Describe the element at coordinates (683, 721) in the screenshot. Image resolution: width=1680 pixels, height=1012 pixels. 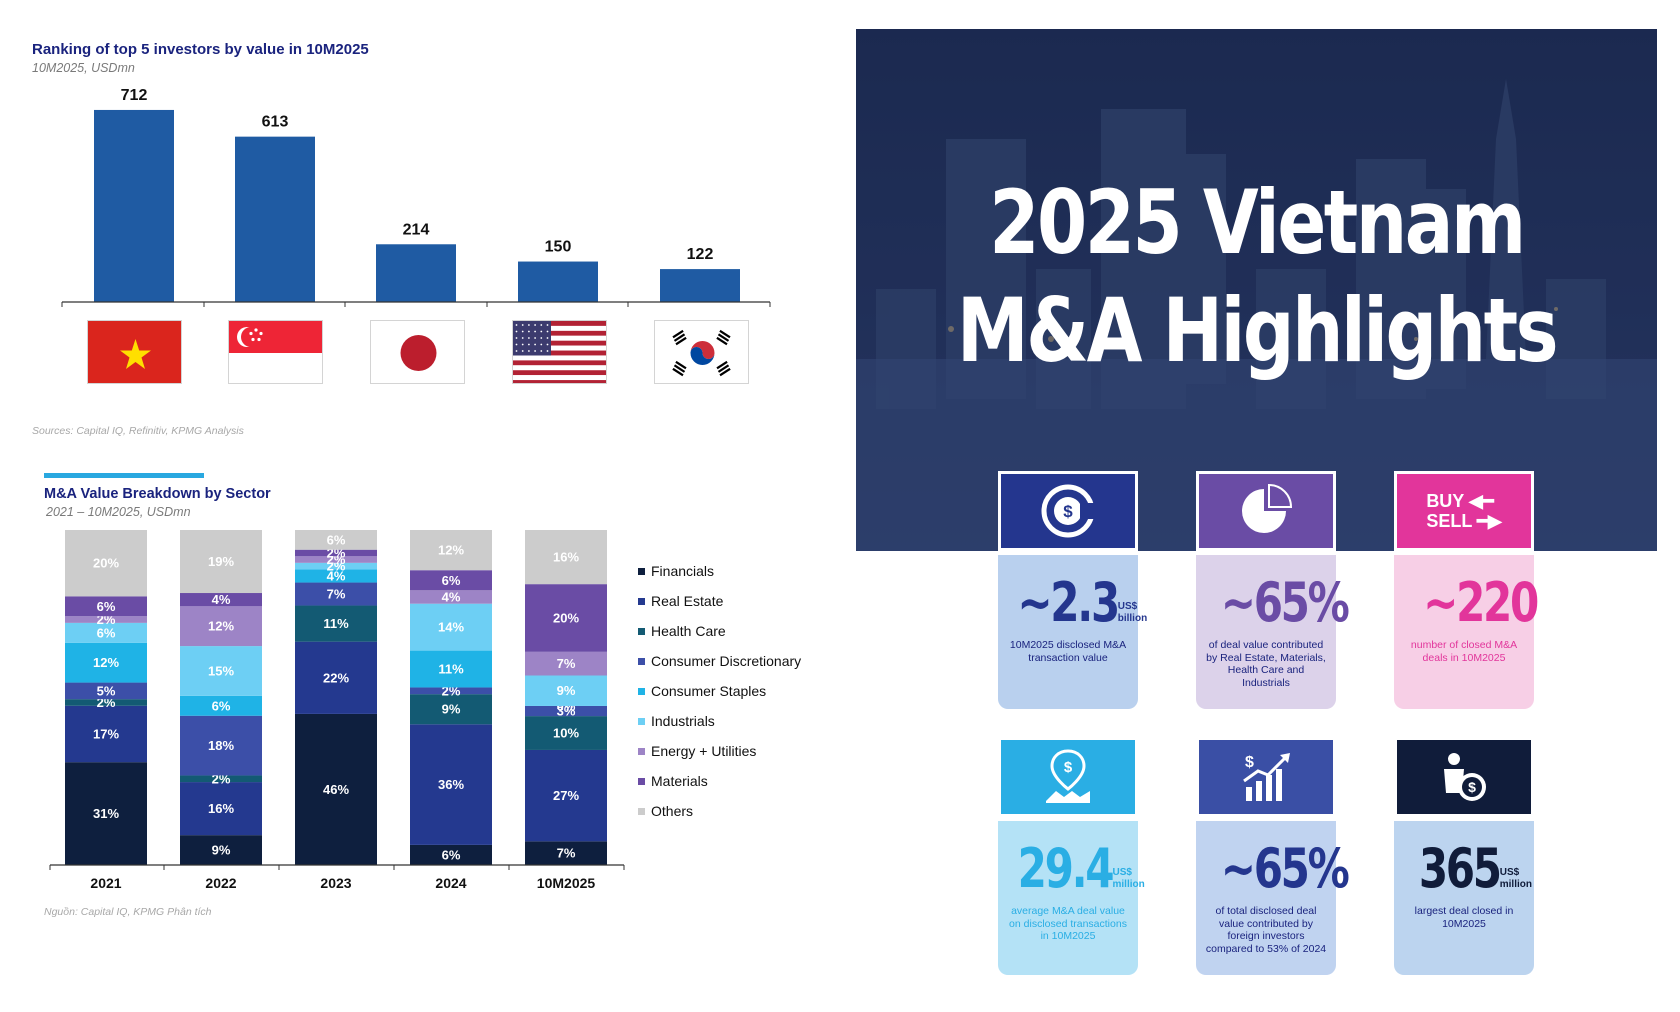
I see `legend-label: Industrials` at that location.